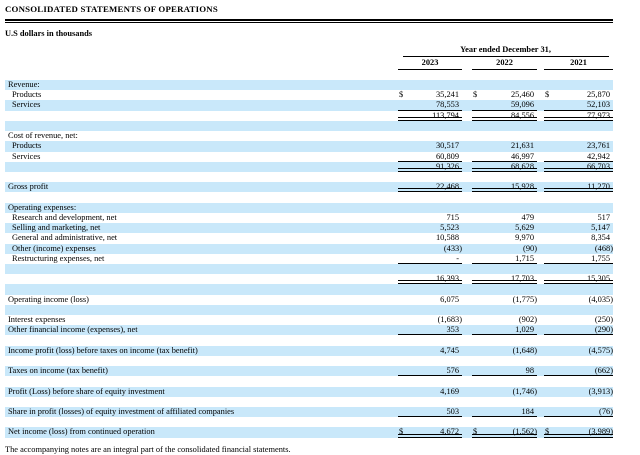 The image size is (640, 455). I want to click on value-cell: 517, so click(578, 218).